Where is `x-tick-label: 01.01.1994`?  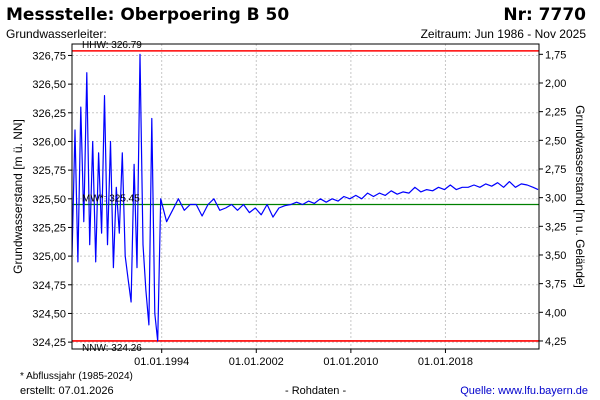 x-tick-label: 01.01.1994 is located at coordinates (161, 362).